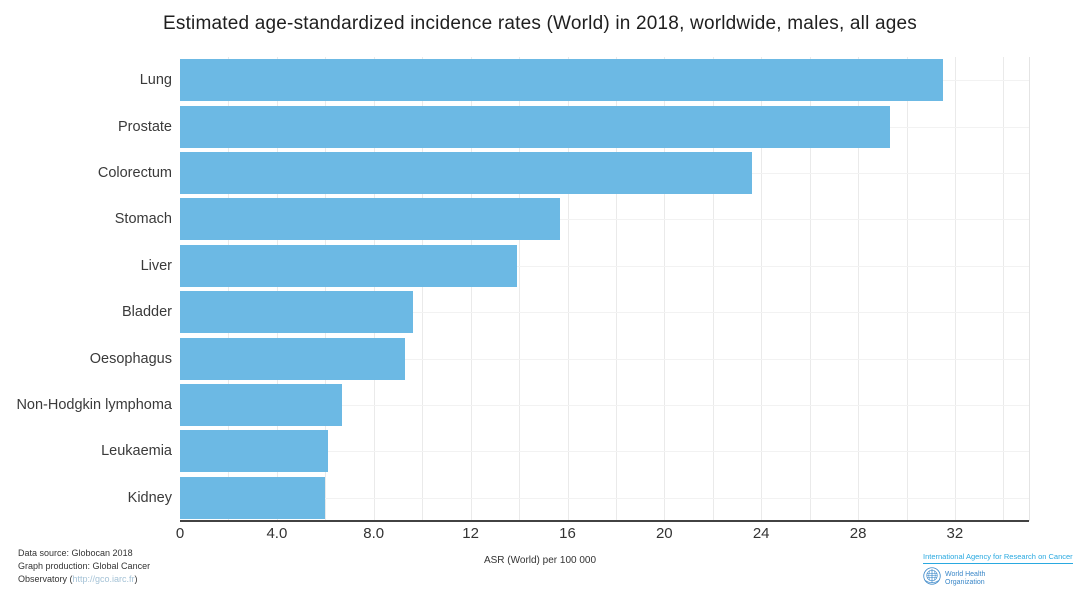 Image resolution: width=1080 pixels, height=597 pixels. Describe the element at coordinates (145, 126) in the screenshot. I see `category-label: Prostate` at that location.